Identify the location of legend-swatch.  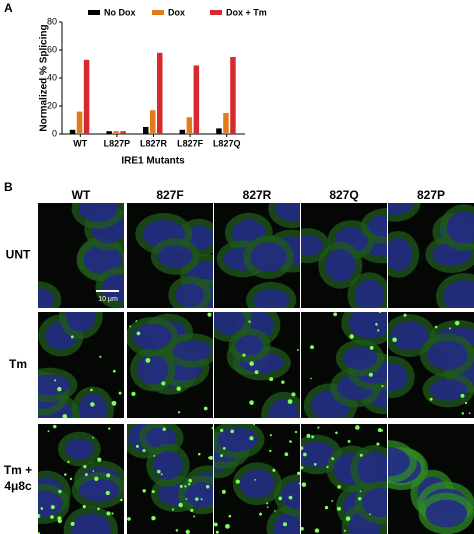
(94, 12).